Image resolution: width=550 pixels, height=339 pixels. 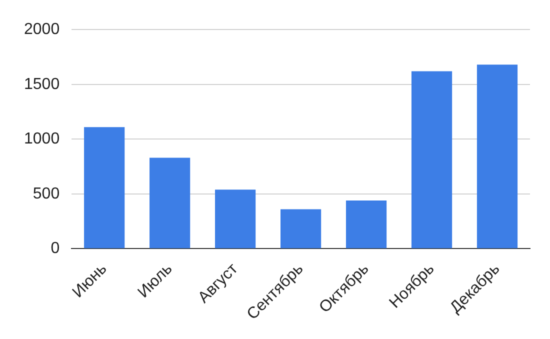 I want to click on y-tick-label: 0, so click(x=55, y=249).